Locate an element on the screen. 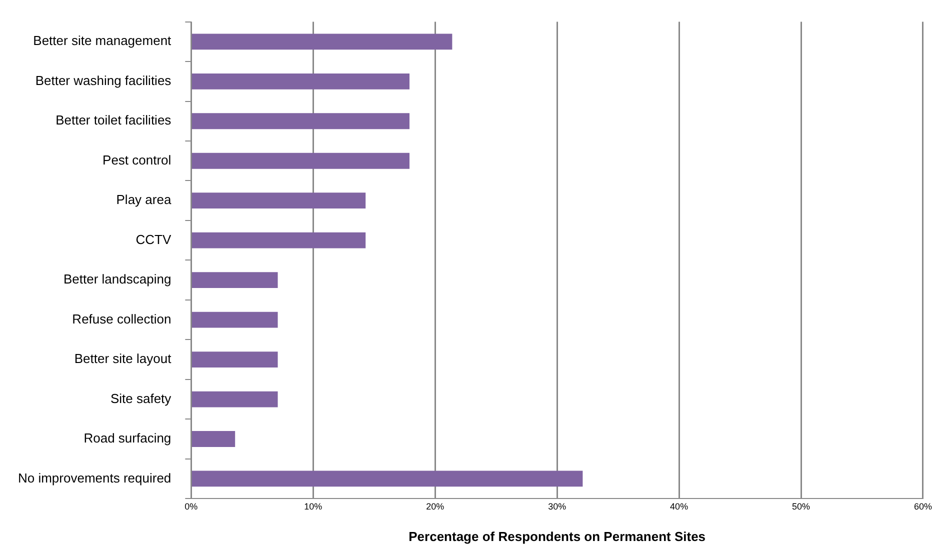 Image resolution: width=935 pixels, height=553 pixels. x-tick-label: 60% is located at coordinates (923, 506).